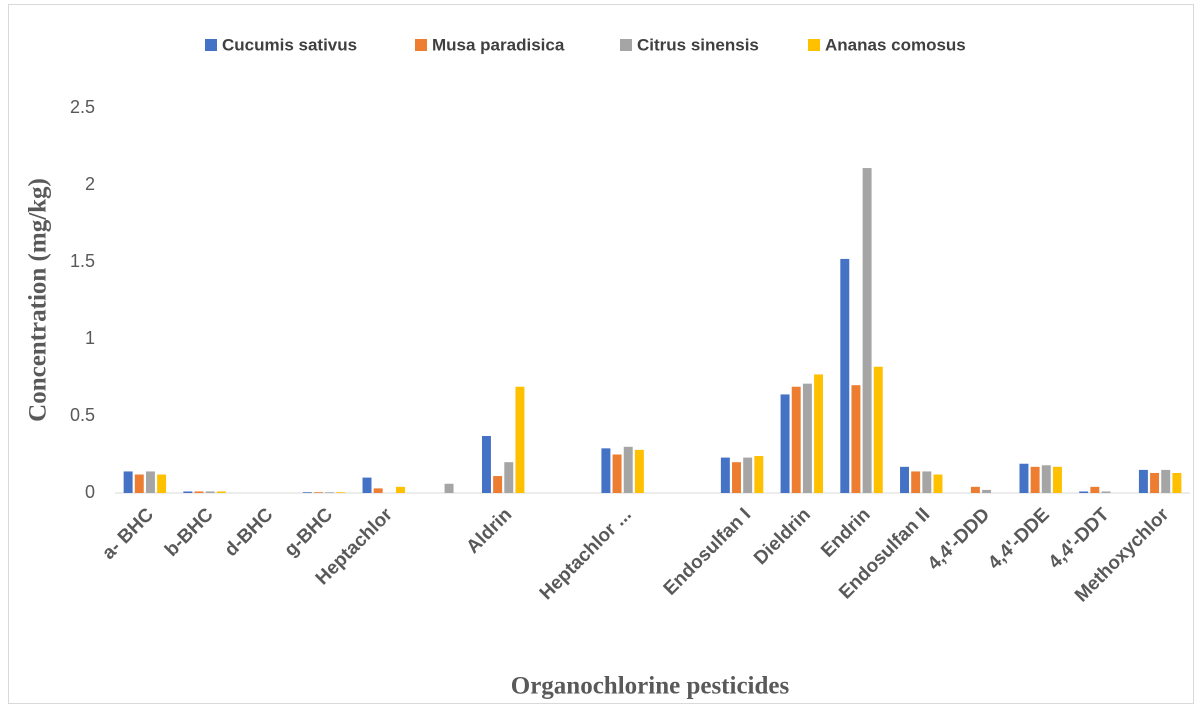 Image resolution: width=1196 pixels, height=705 pixels. What do you see at coordinates (650, 686) in the screenshot?
I see `x-axis-title: Organochlorine pesticides` at bounding box center [650, 686].